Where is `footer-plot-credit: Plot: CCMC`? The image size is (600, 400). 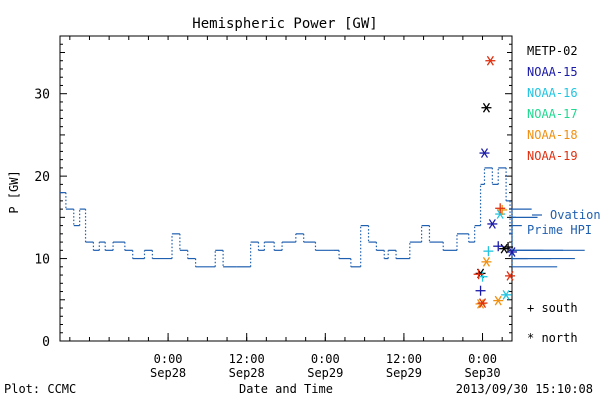
footer-plot-credit: Plot: CCMC is located at coordinates (40, 389).